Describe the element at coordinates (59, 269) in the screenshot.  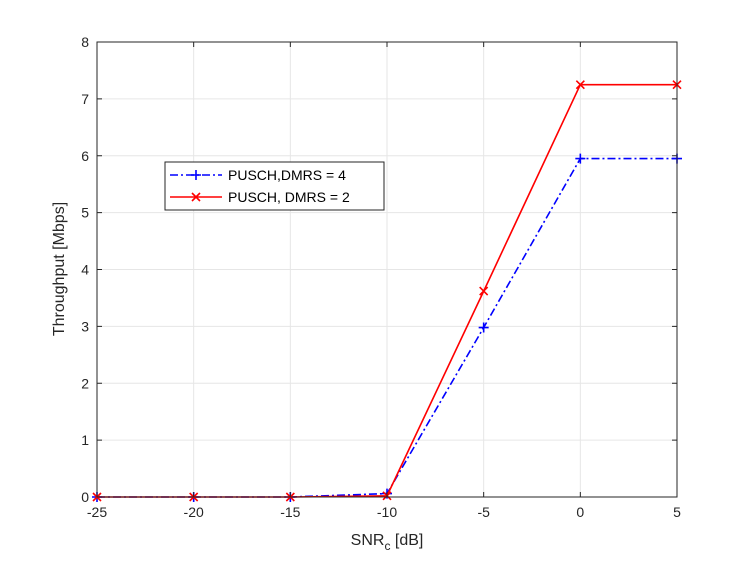
I see `y-axis-label: Throughput [Mbps]` at that location.